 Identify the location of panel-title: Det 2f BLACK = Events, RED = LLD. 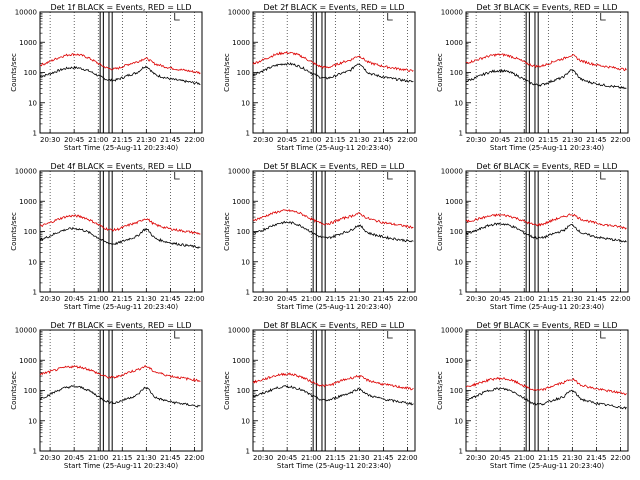
(333, 7).